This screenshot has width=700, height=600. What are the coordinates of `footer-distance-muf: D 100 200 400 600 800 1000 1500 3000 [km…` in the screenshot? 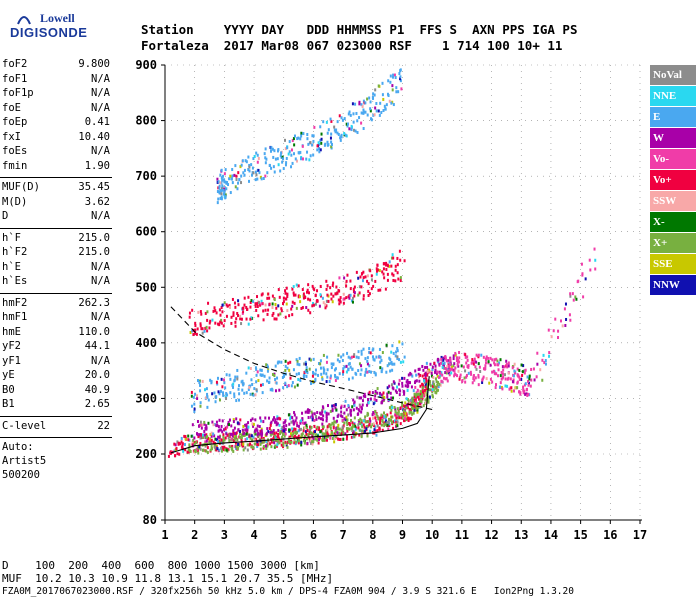 It's located at (161, 565).